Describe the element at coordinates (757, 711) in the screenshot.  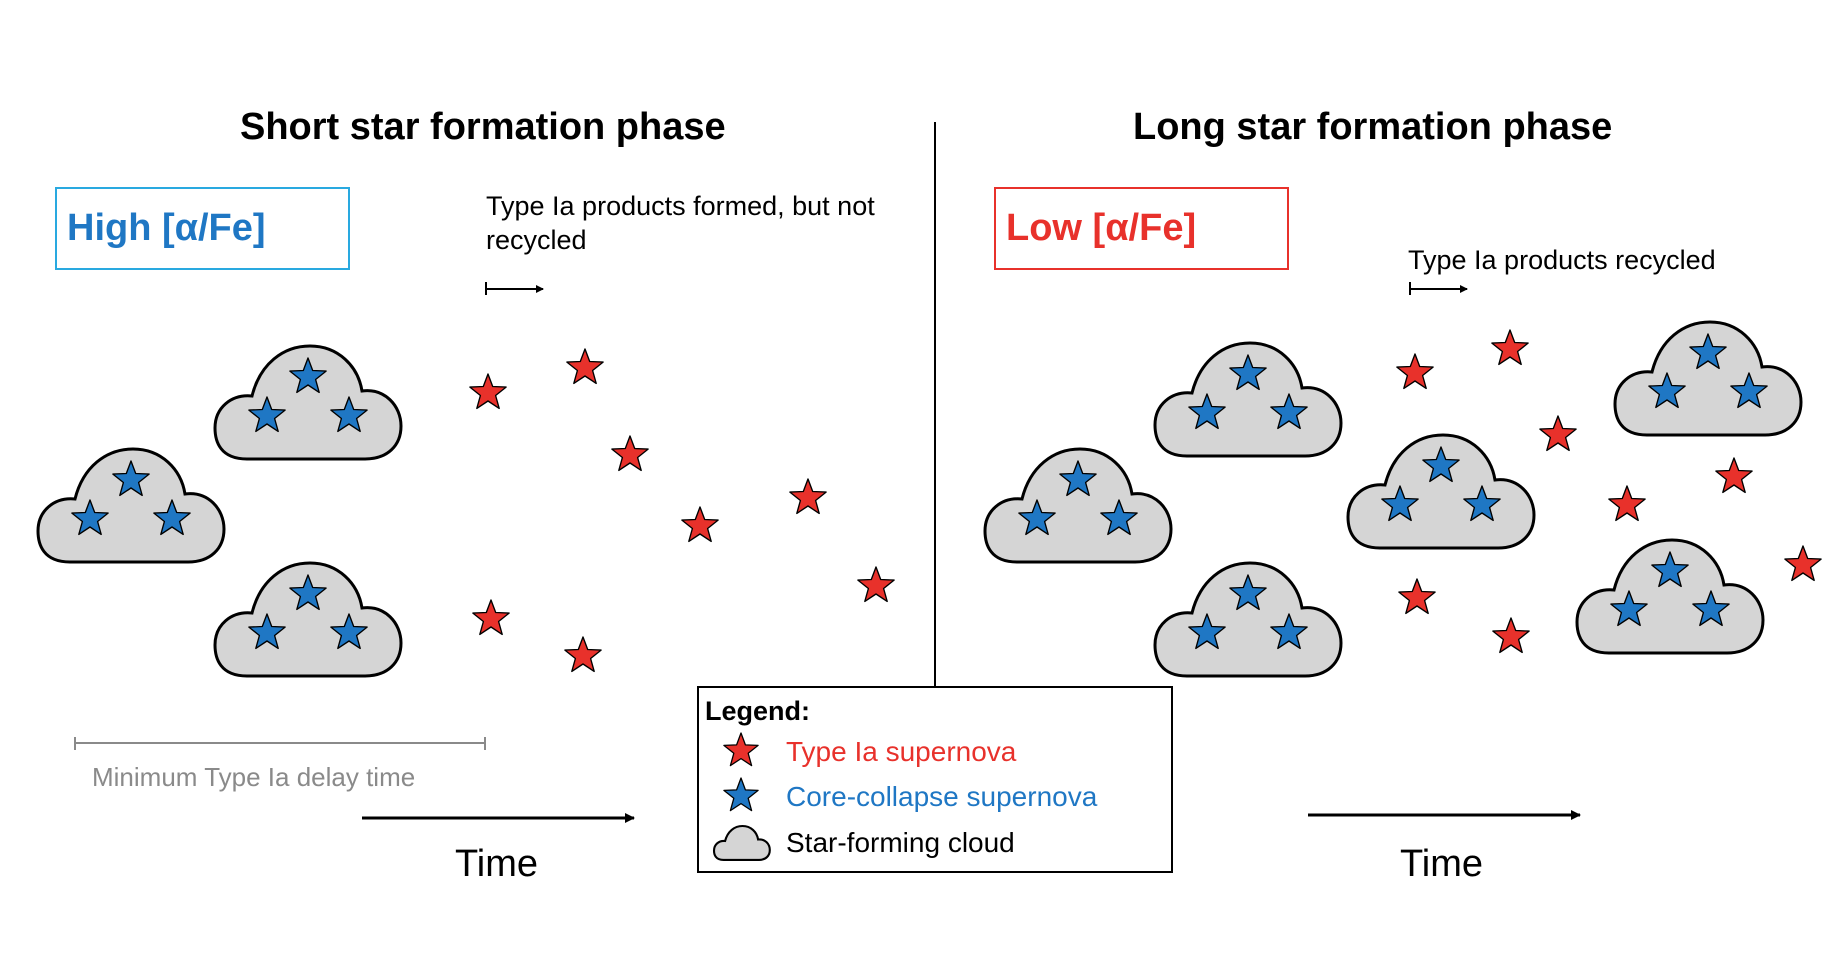
I see `legend-title: Legend:` at that location.